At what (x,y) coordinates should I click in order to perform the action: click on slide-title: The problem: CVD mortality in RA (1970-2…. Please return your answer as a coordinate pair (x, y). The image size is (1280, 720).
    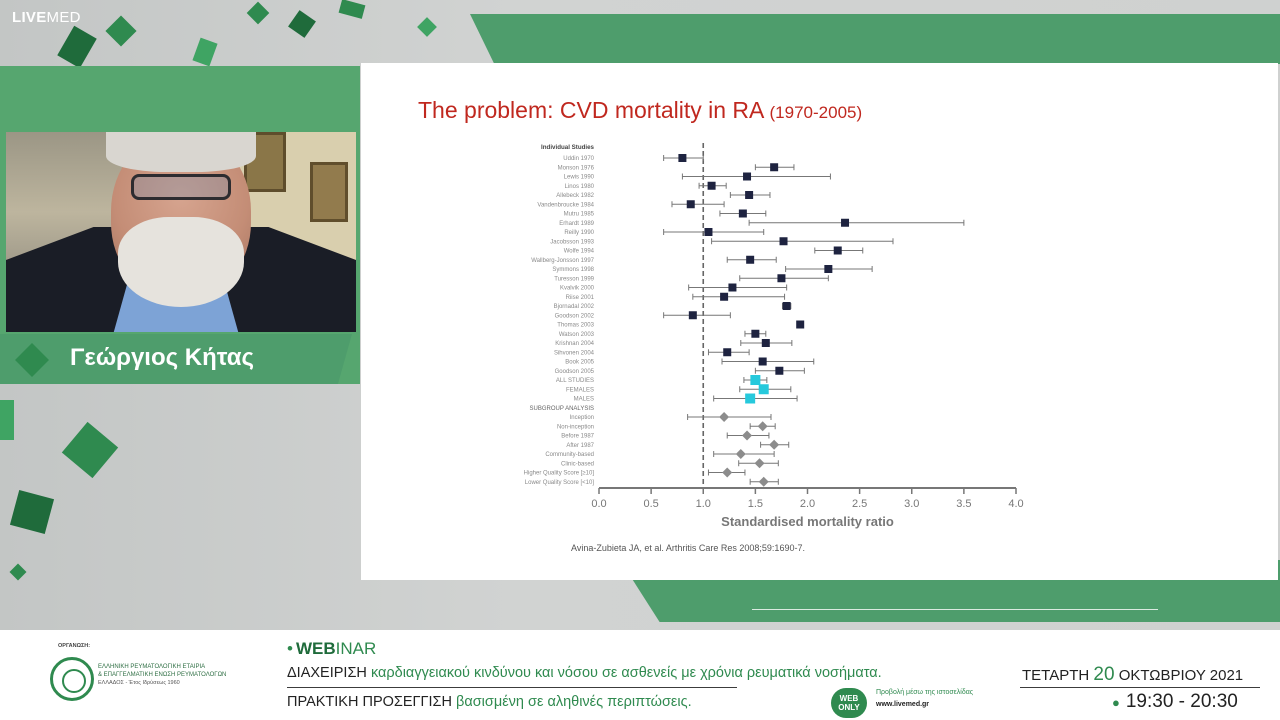
    Looking at the image, I should click on (640, 110).